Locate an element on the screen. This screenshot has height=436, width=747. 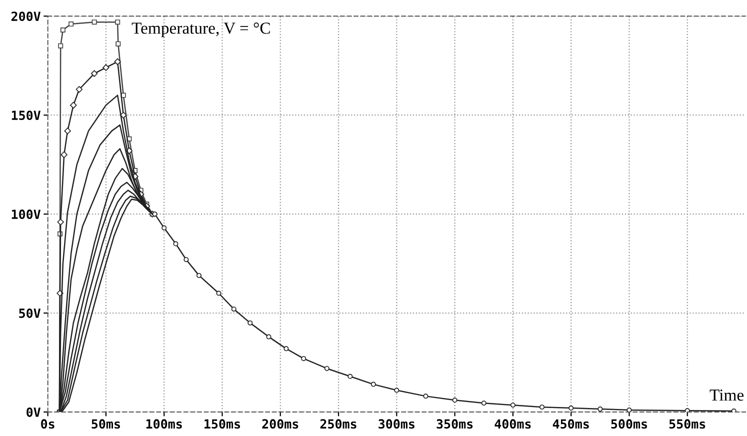
x-tick-label: 150ms is located at coordinates (222, 424).